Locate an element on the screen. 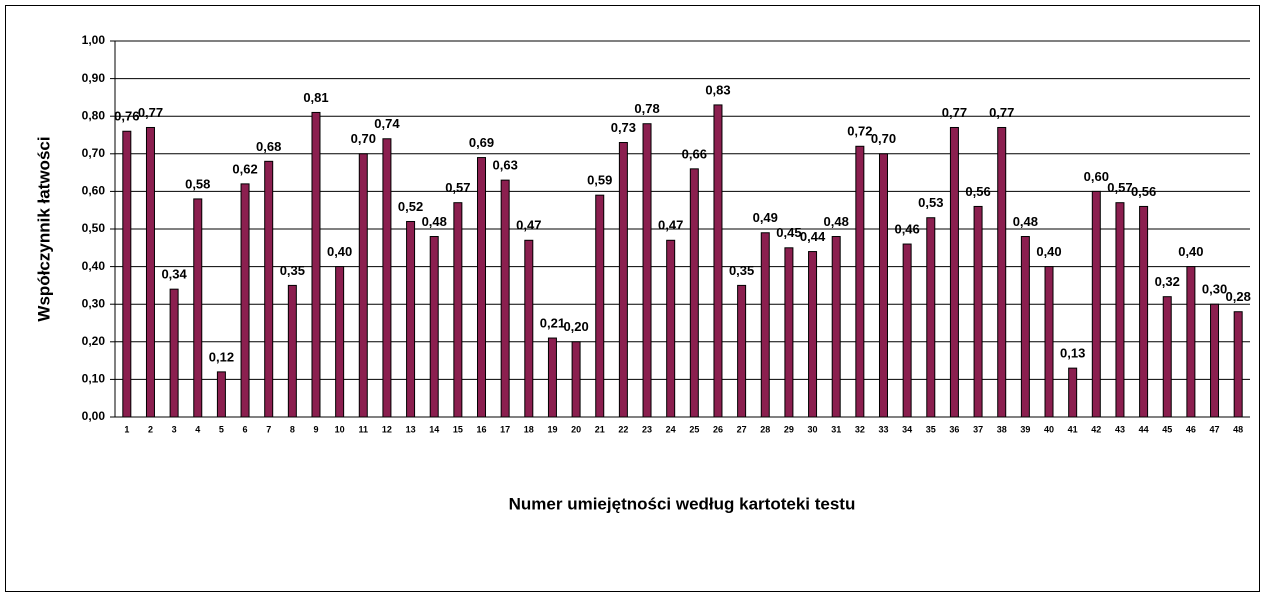  data-label: 0,46 is located at coordinates (906, 228).